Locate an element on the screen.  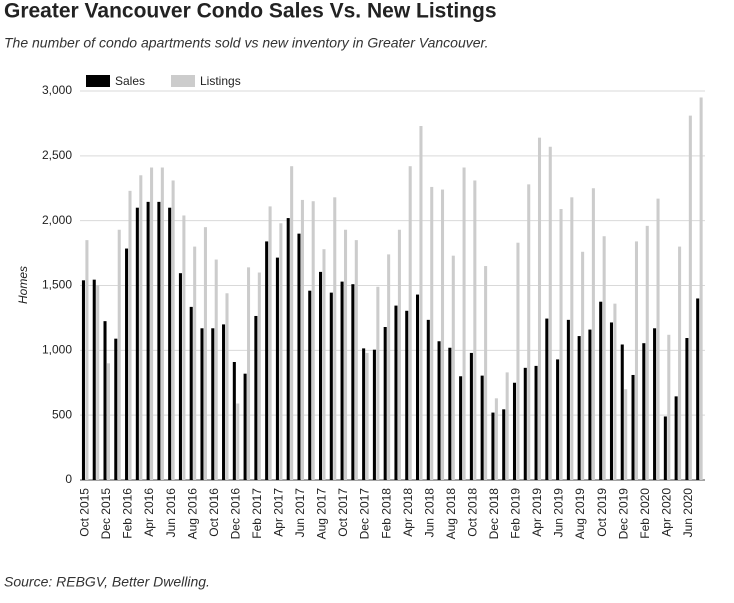
y-axis-label: Homes is located at coordinates (23, 285).